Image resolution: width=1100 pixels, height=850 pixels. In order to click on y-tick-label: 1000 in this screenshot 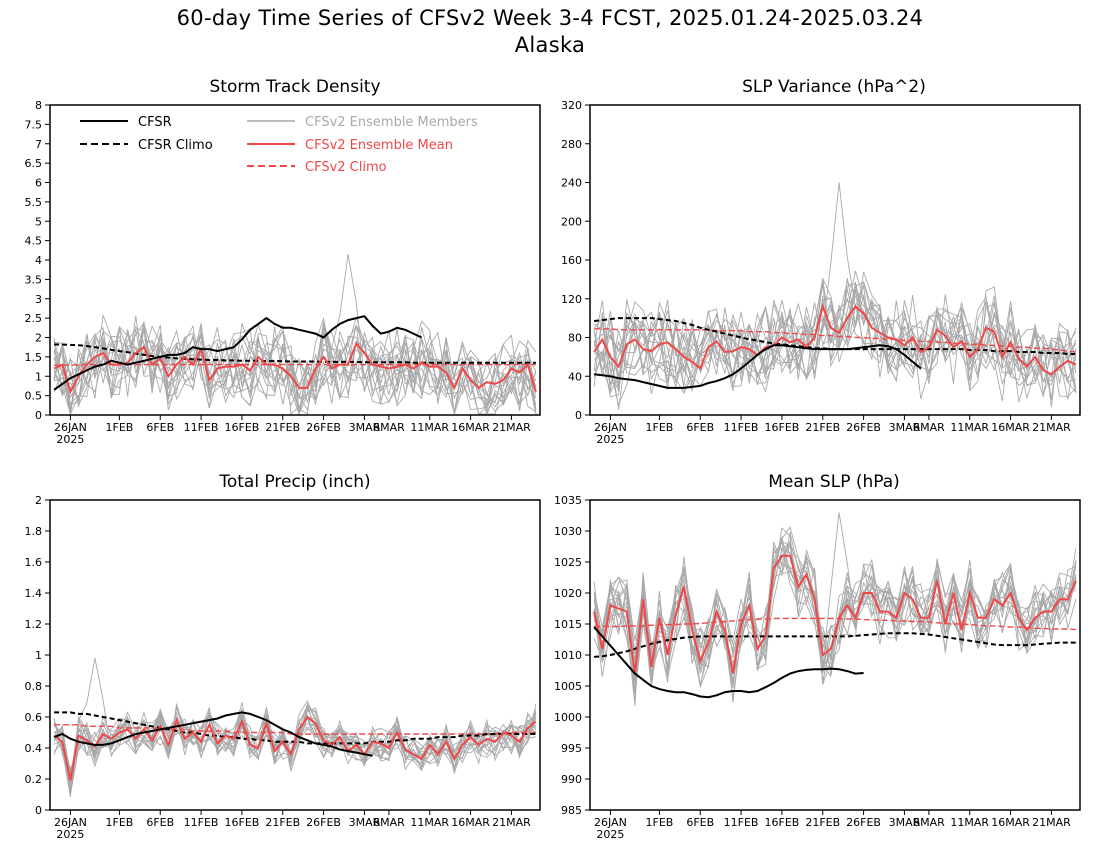, I will do `click(568, 717)`.